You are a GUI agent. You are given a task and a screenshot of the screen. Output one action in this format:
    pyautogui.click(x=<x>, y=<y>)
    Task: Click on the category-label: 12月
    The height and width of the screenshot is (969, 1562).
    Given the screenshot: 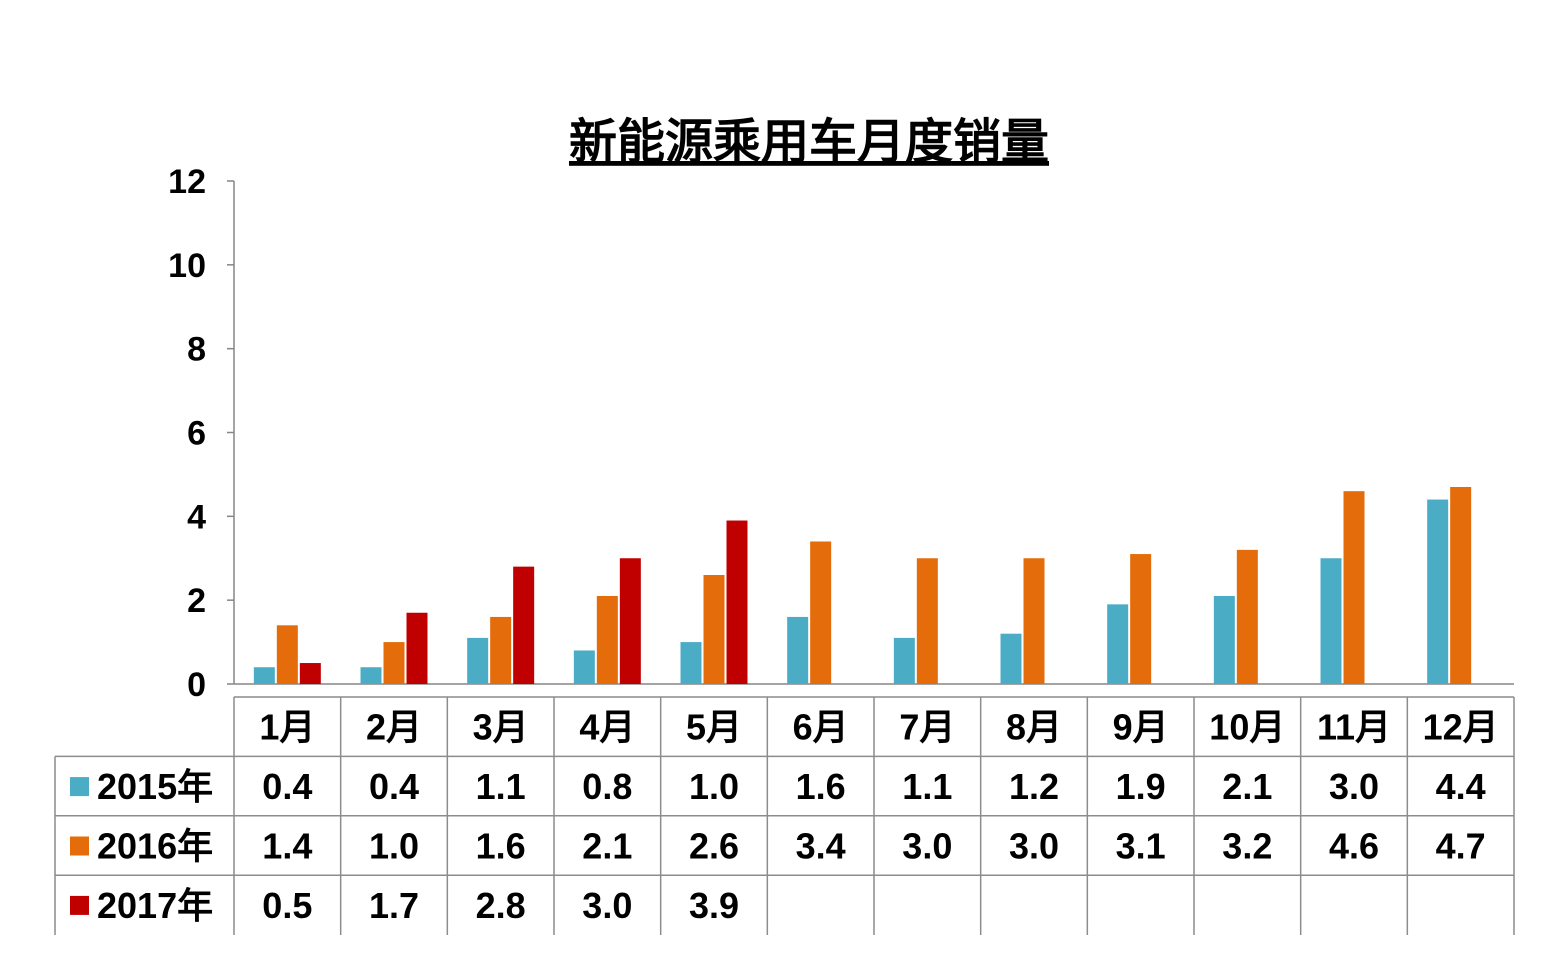 What is the action you would take?
    pyautogui.click(x=1461, y=727)
    